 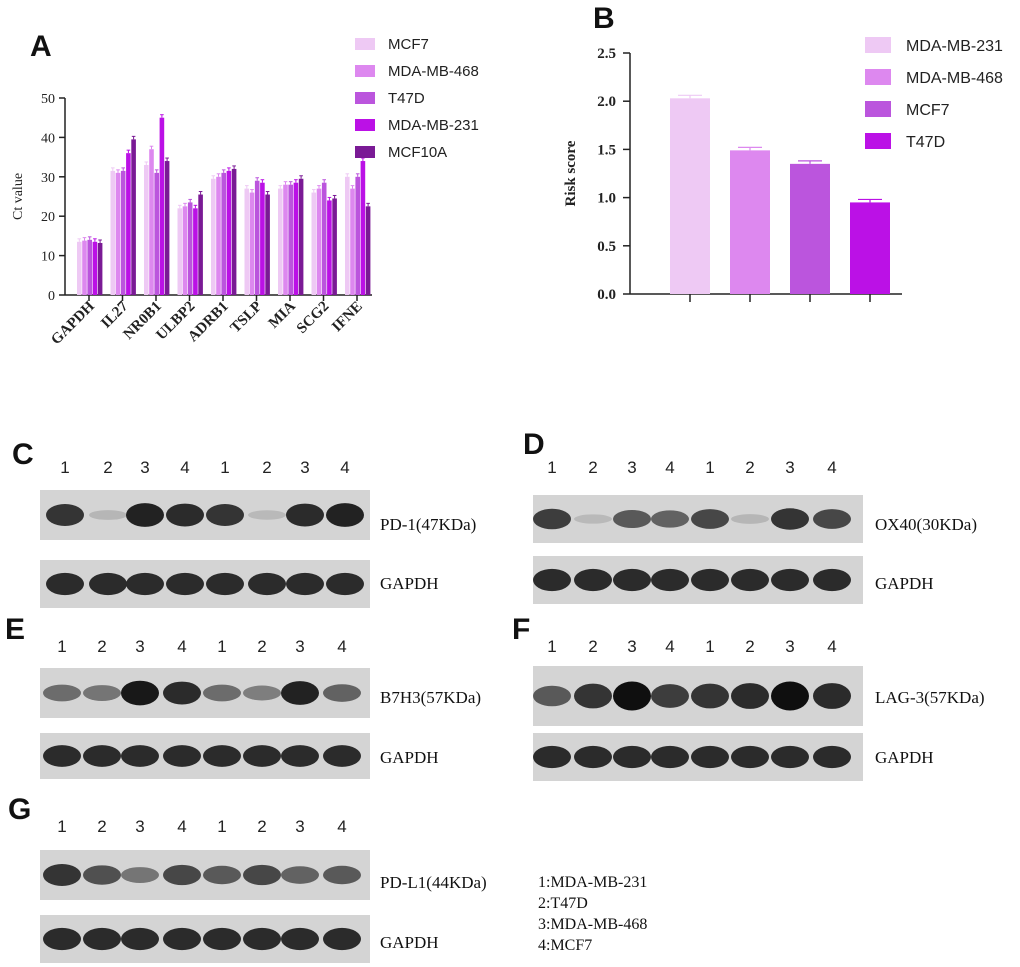 What do you see at coordinates (904, 757) in the screenshot?
I see `gapdh-label-f: GAPDH` at bounding box center [904, 757].